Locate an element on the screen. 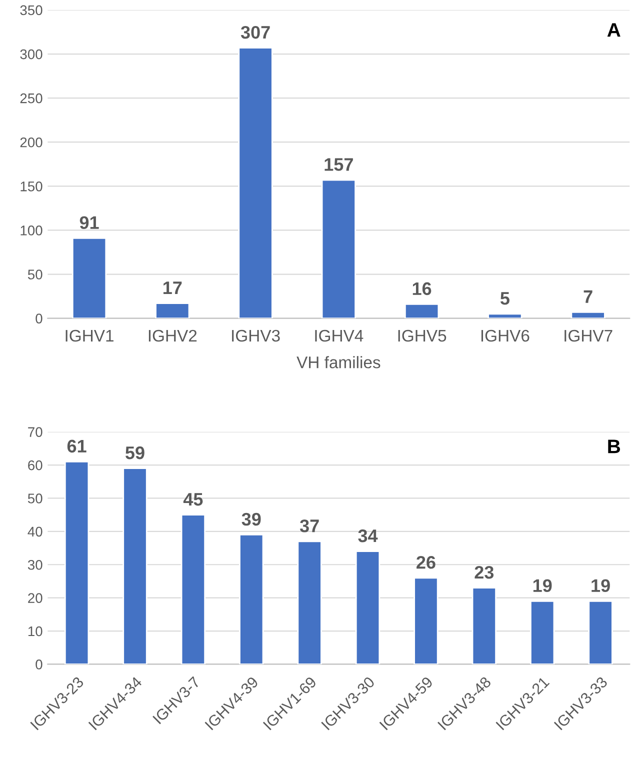 This screenshot has width=636, height=767. y-tick-label: 40 is located at coordinates (35, 531).